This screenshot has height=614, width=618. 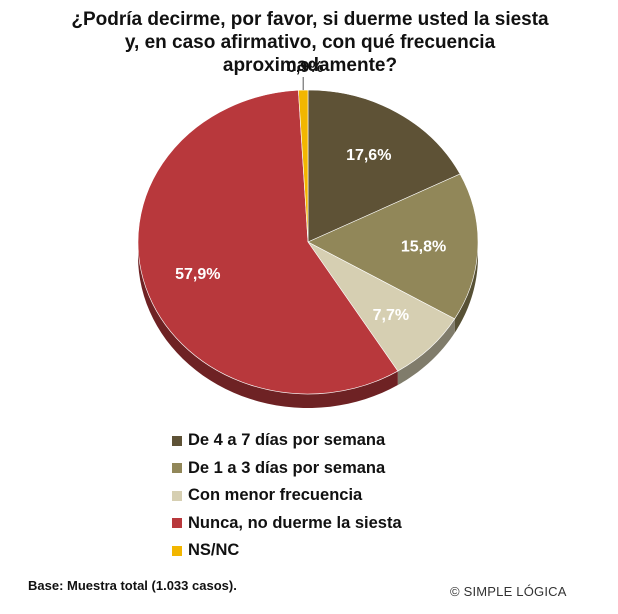 I want to click on legend-item-2: De 1 a 3 días por semana, so click(x=287, y=469).